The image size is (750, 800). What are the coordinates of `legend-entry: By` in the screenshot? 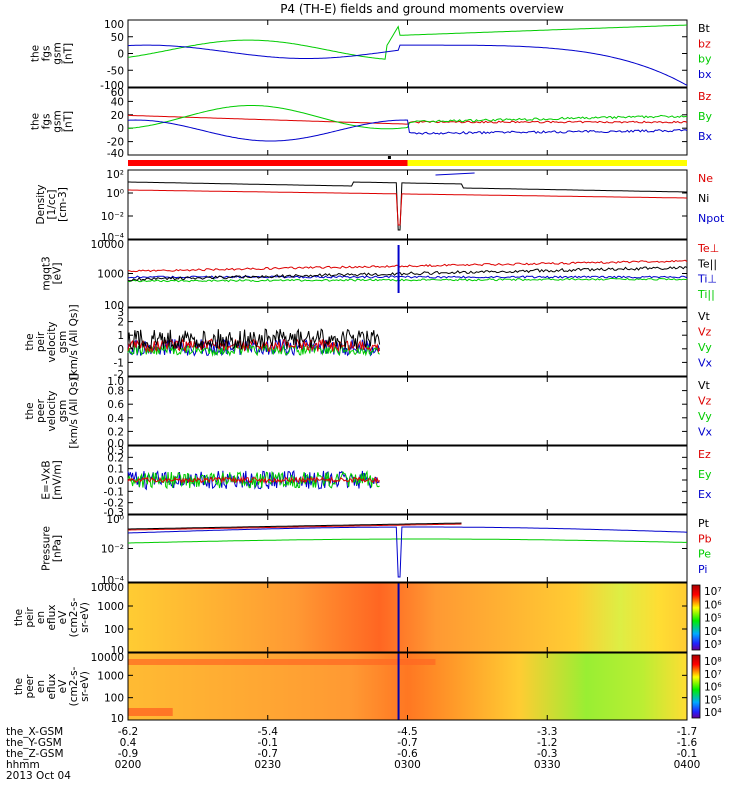 It's located at (705, 116).